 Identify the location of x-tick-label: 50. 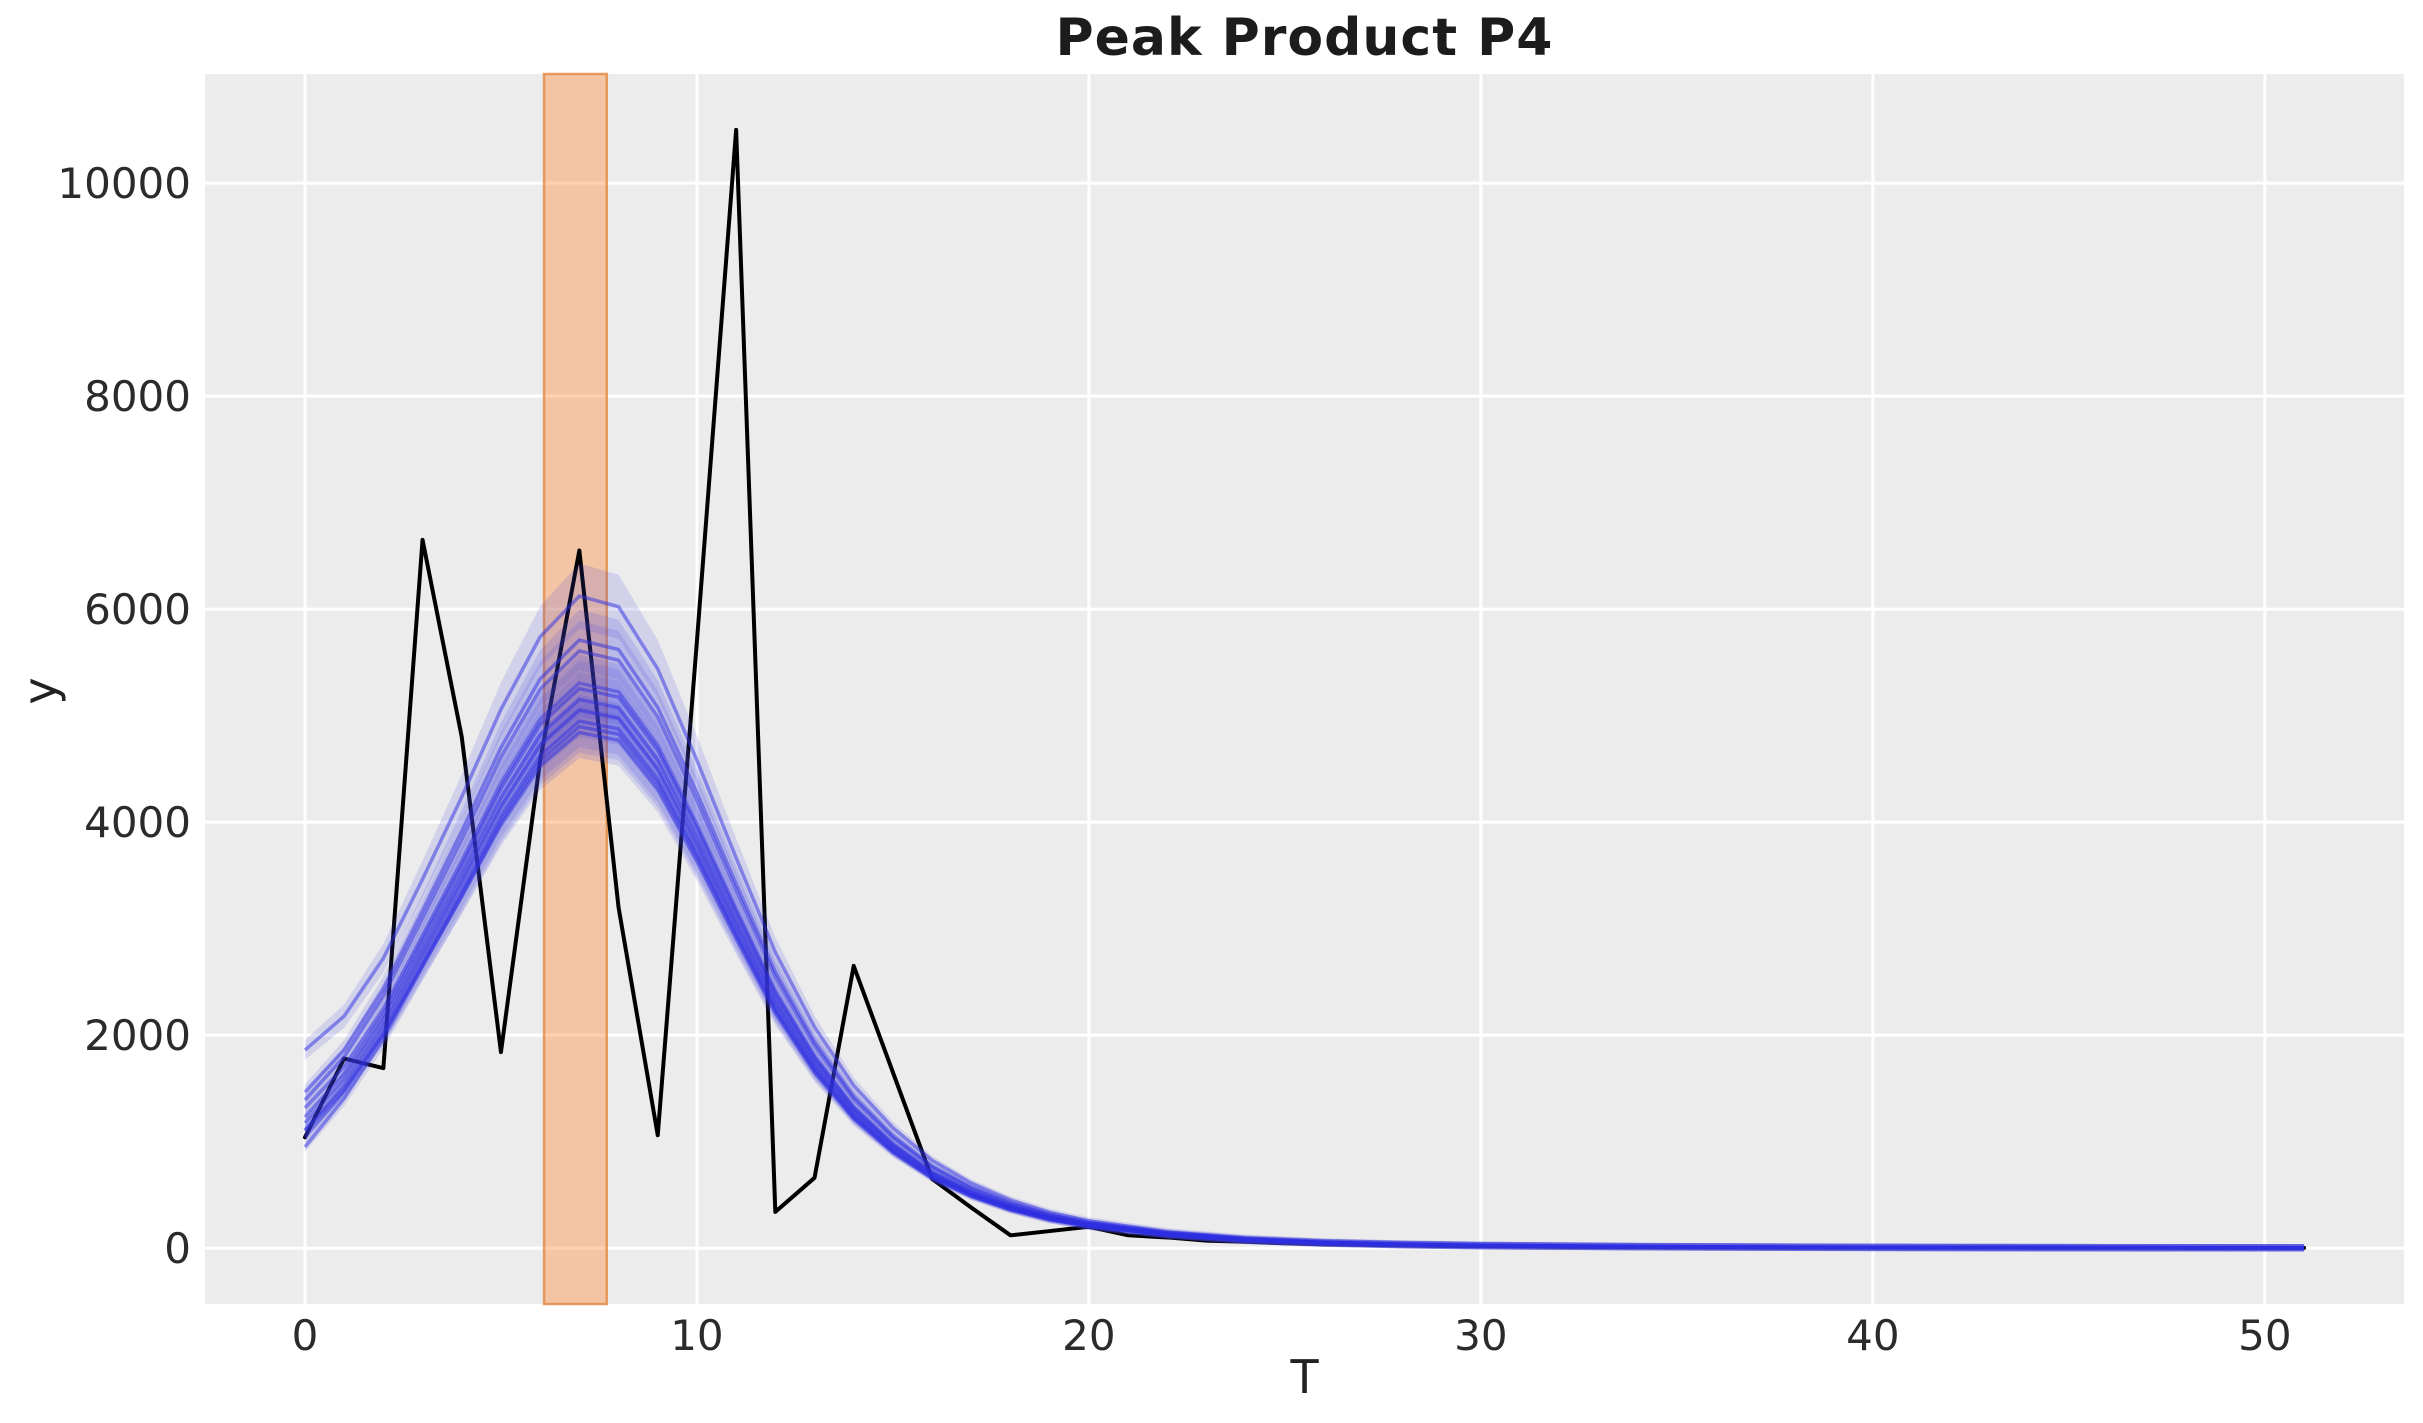
(2264, 1335).